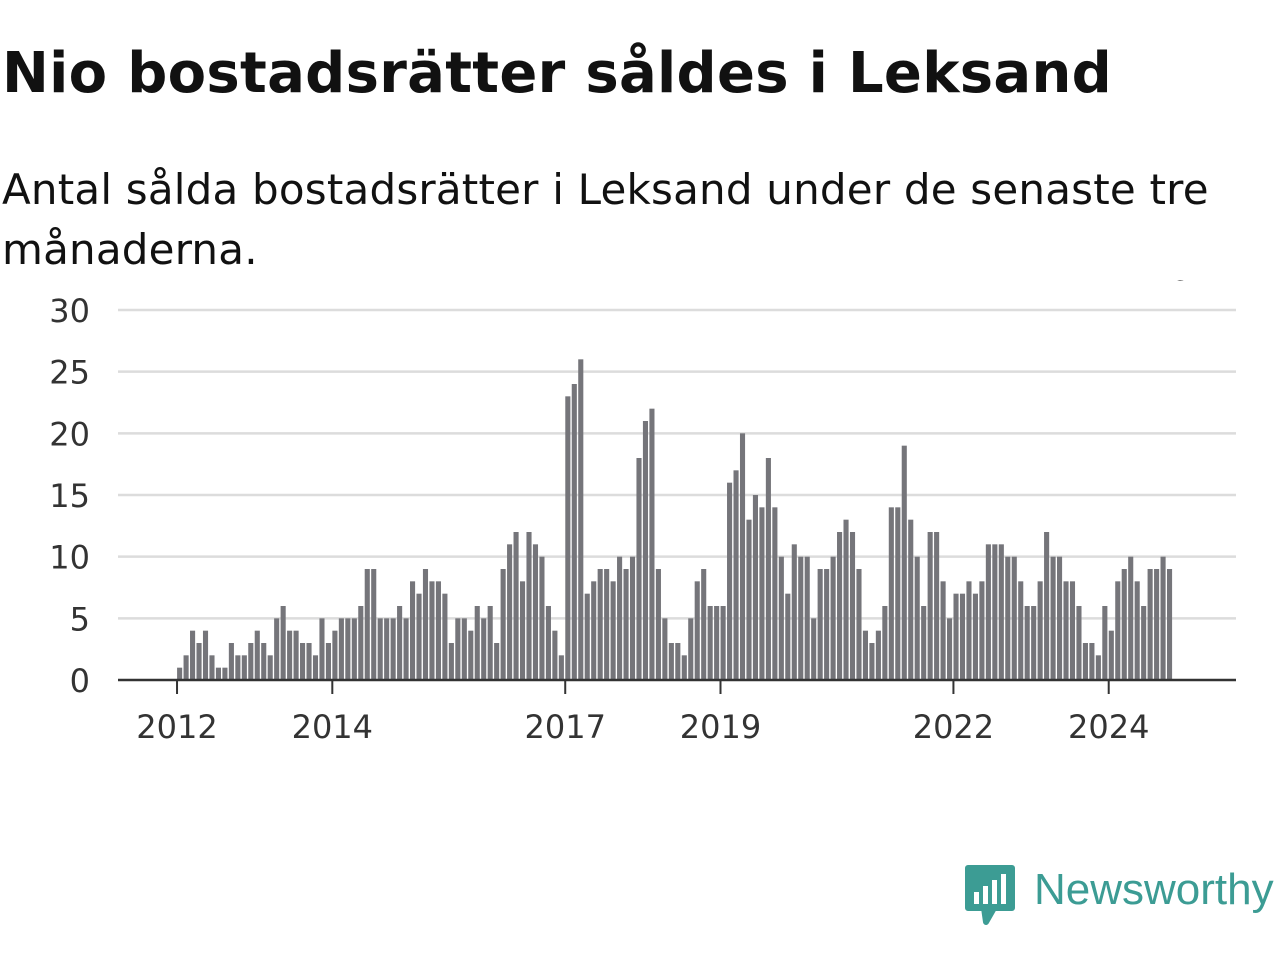 The image size is (1280, 960). I want to click on chart-title: Nio bostadsrätter såldes i Leksand, so click(557, 73).